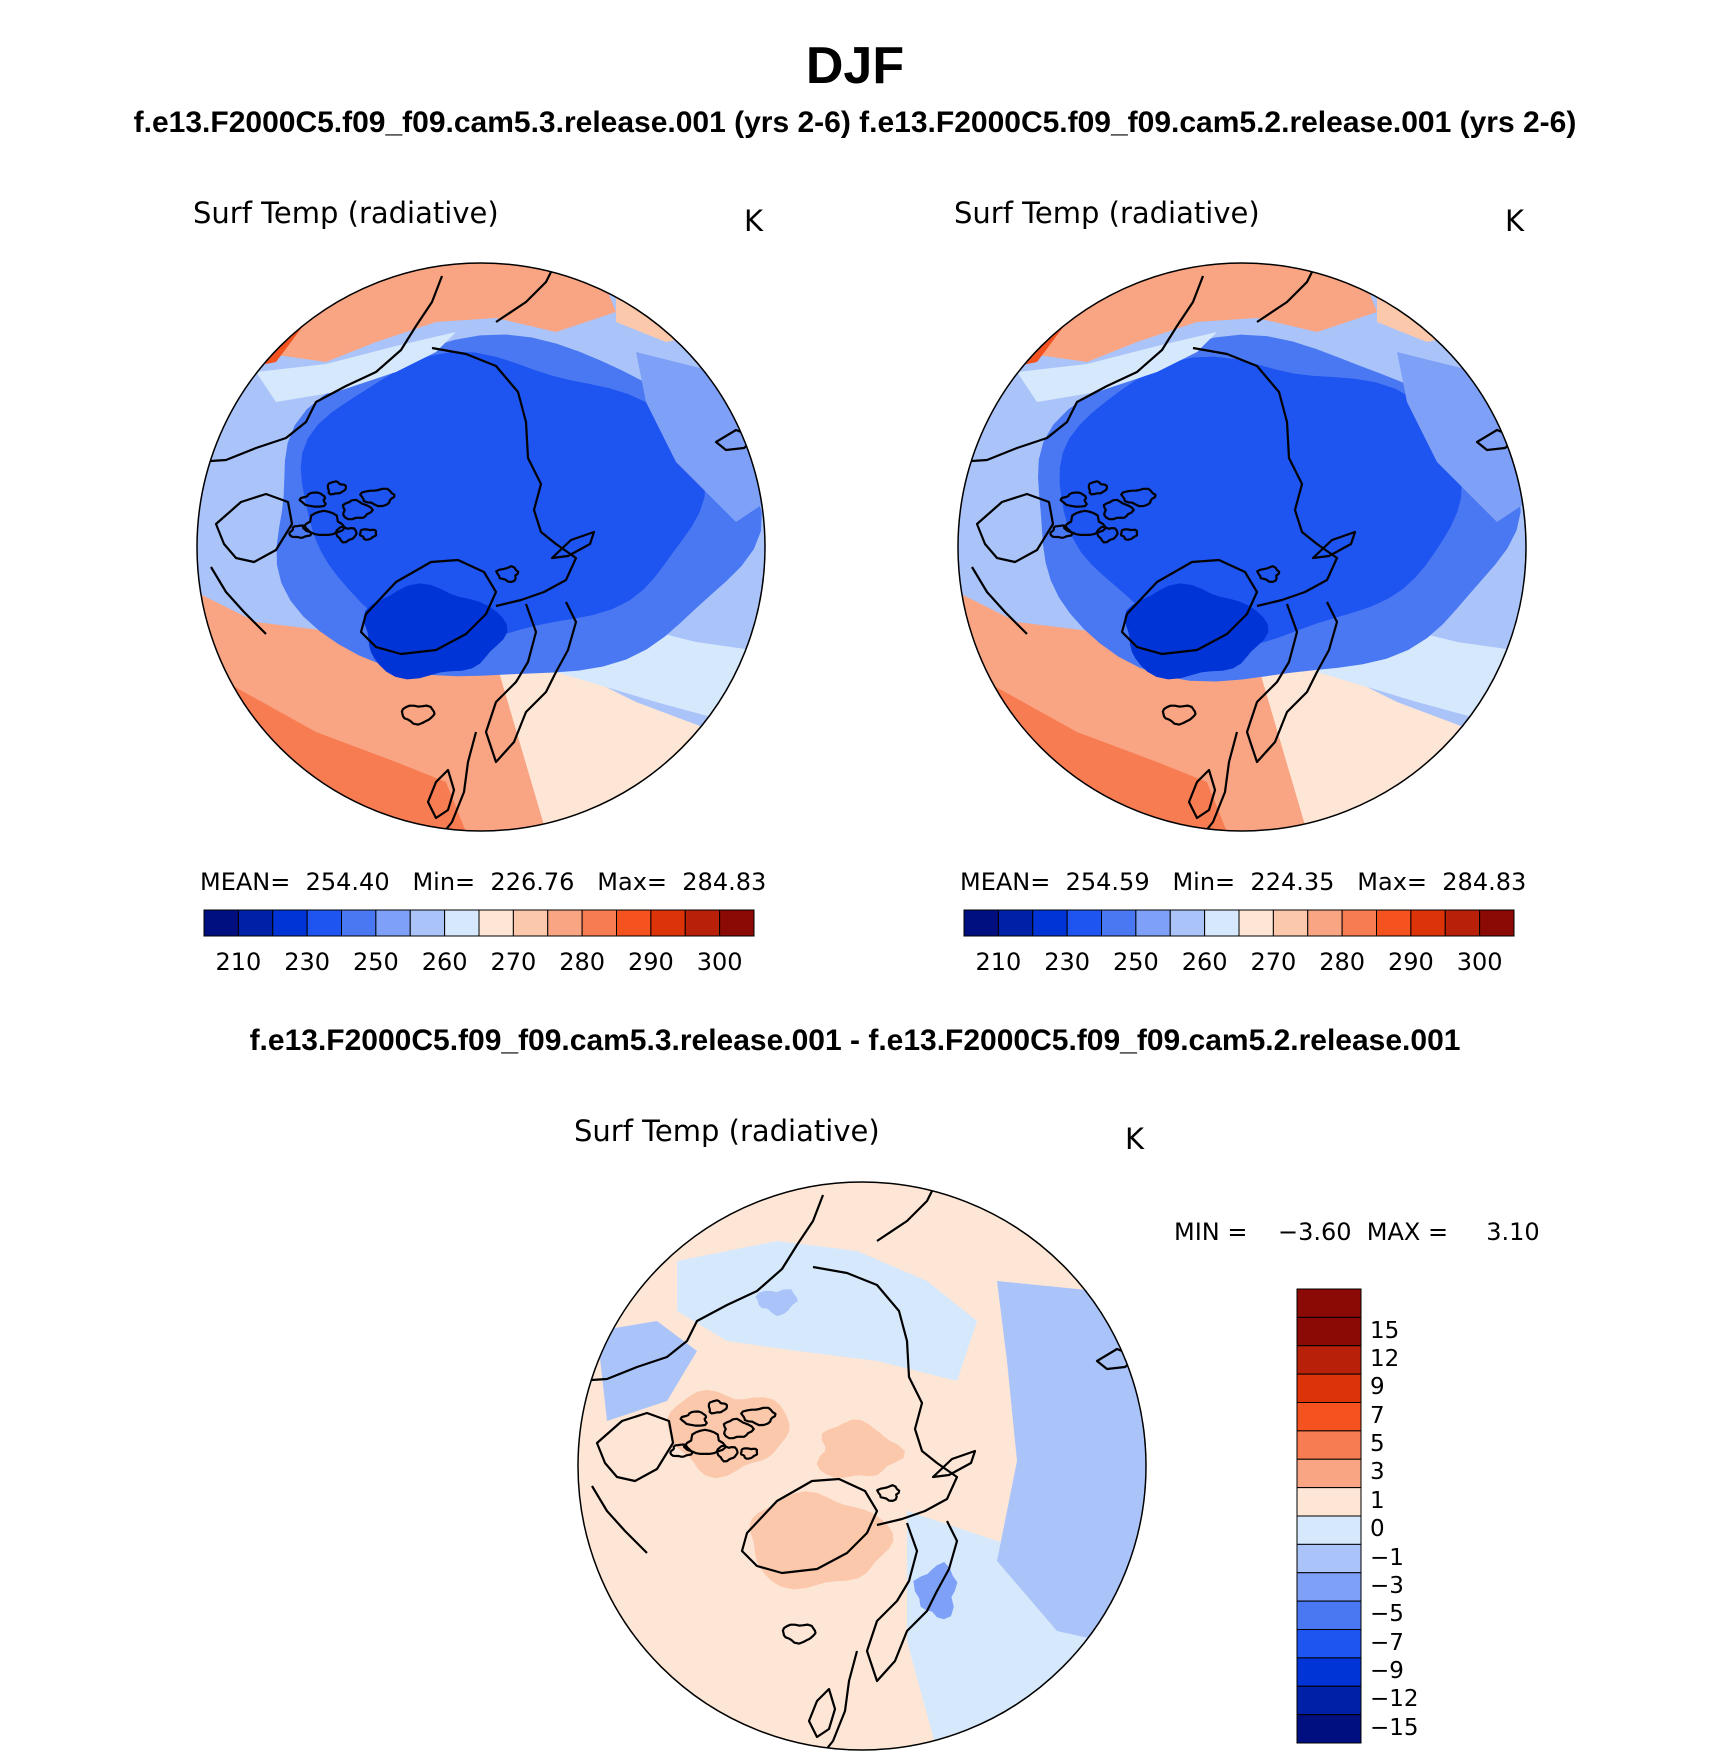  What do you see at coordinates (1202, 794) in the screenshot?
I see `panel2-coast-uk` at bounding box center [1202, 794].